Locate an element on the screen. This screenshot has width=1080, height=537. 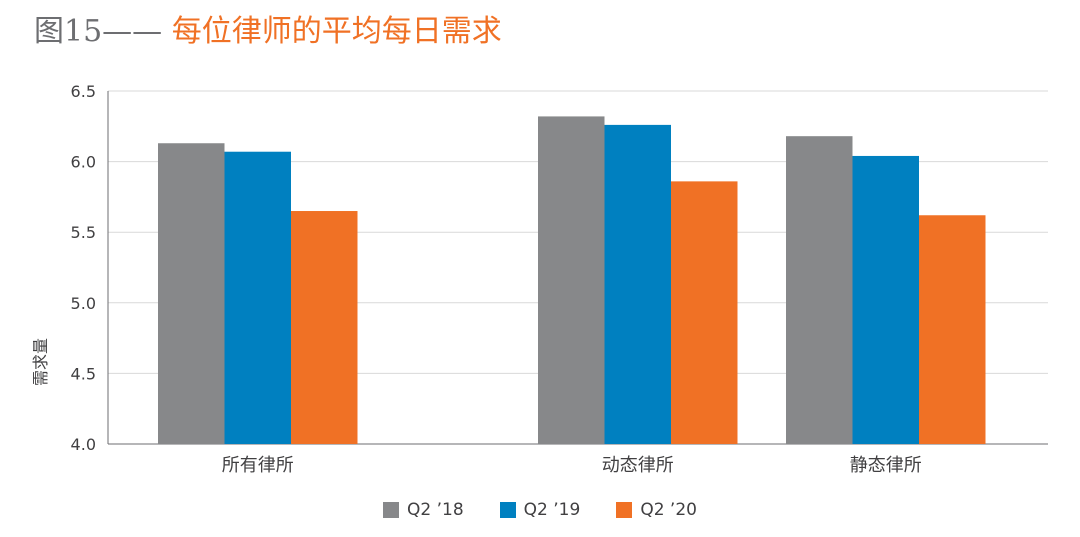
y-axis-label: 需求量 is located at coordinates (40, 362).